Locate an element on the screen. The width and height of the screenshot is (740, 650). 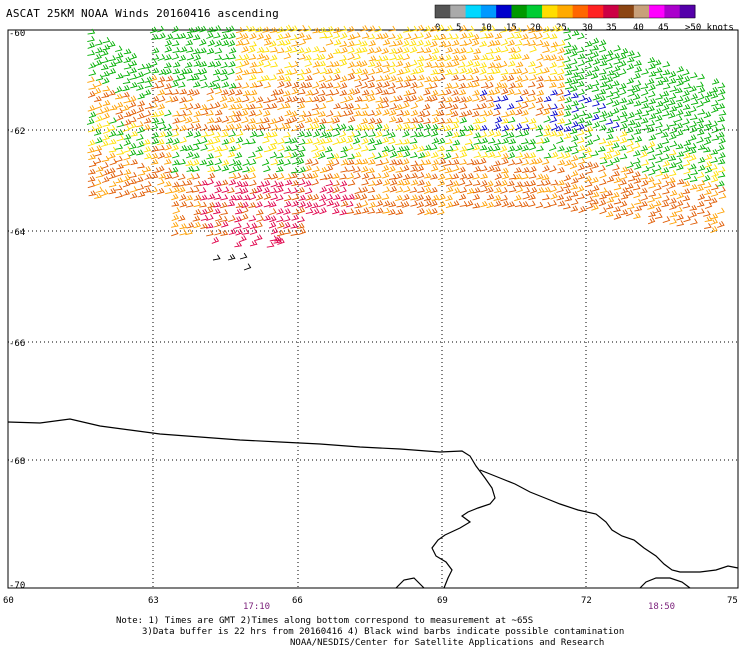
legend-label: 30 is located at coordinates (587, 28).